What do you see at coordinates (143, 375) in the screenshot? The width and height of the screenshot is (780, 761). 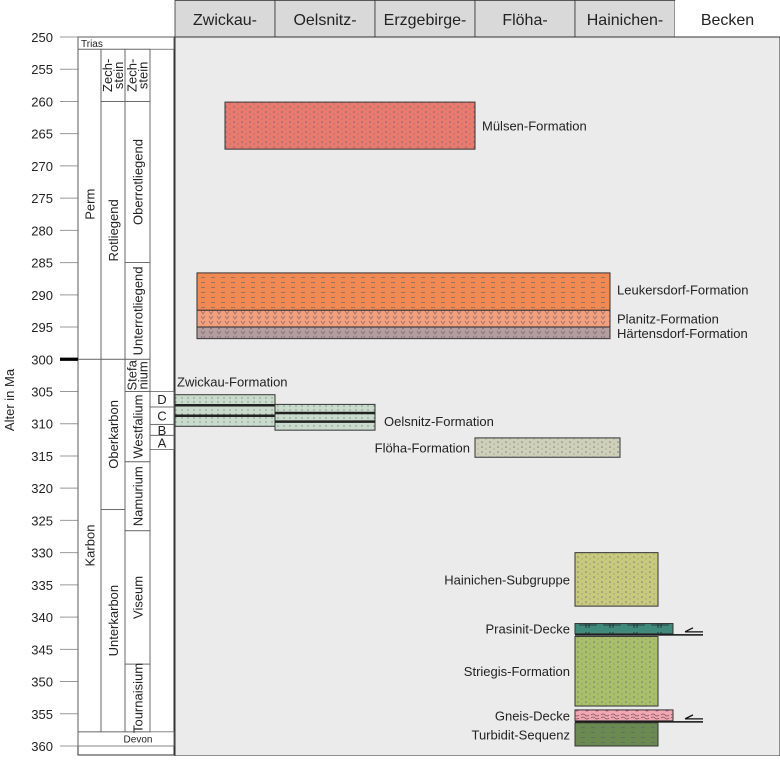 I see `label-line: nium` at bounding box center [143, 375].